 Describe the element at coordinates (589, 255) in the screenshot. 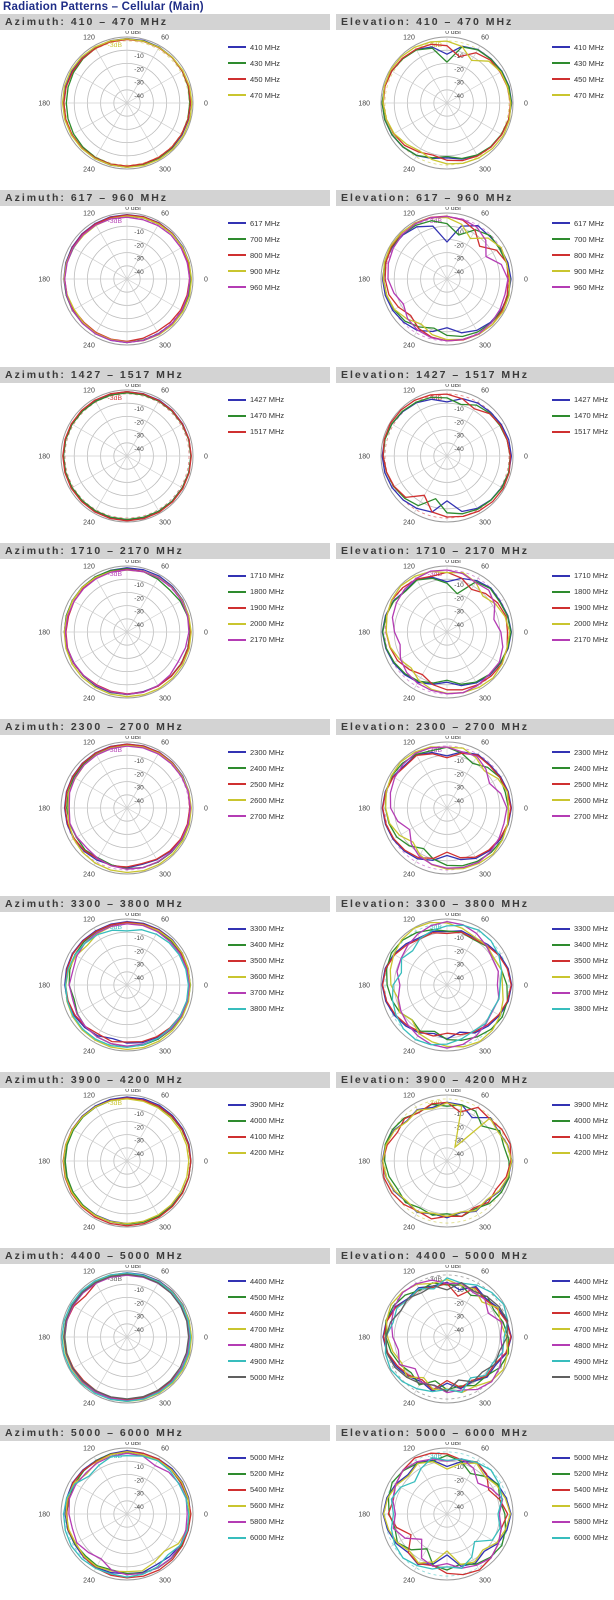

I see `legend-label: 800 MHz` at that location.